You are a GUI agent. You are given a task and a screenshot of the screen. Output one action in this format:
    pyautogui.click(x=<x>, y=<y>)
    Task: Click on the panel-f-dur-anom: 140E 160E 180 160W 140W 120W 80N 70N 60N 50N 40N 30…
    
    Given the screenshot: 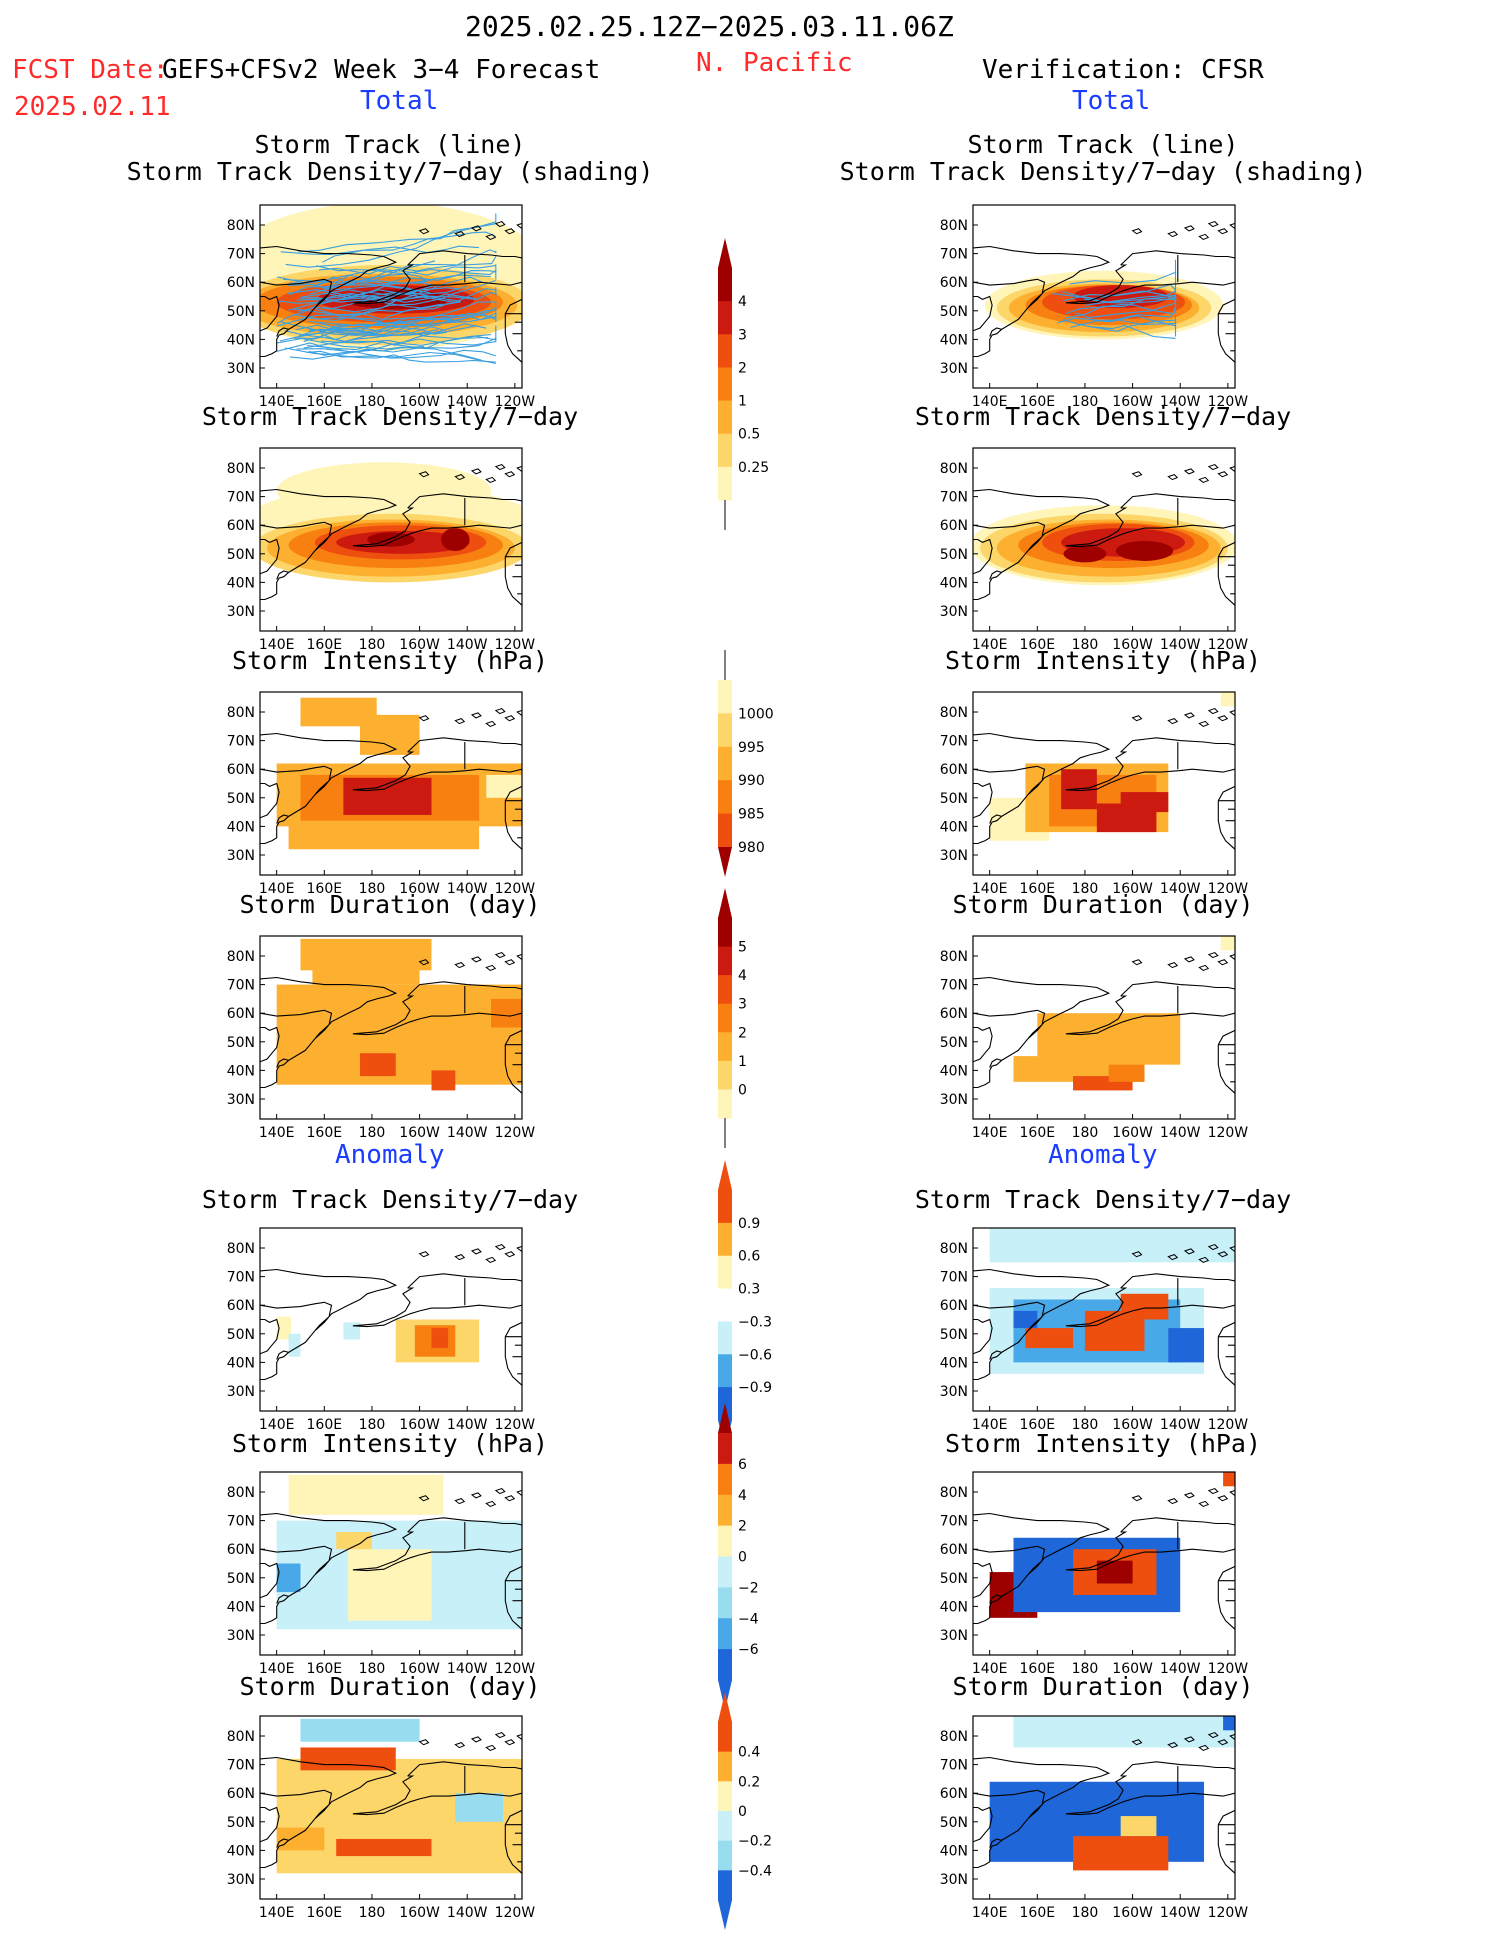 What is the action you would take?
    pyautogui.click(x=381, y=1818)
    